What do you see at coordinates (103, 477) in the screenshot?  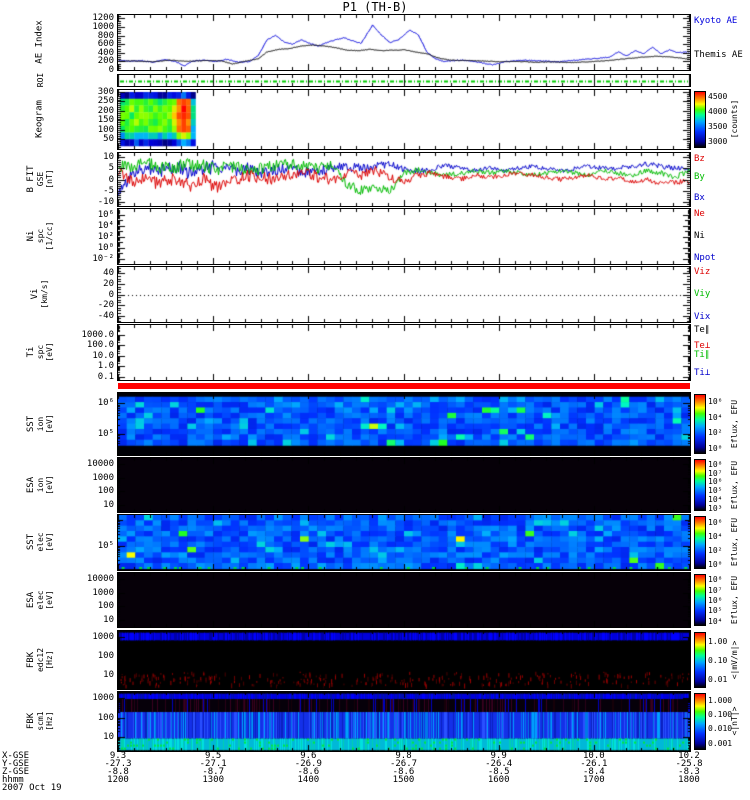 I see `ytick-label-esa_ion: 1000` at bounding box center [103, 477].